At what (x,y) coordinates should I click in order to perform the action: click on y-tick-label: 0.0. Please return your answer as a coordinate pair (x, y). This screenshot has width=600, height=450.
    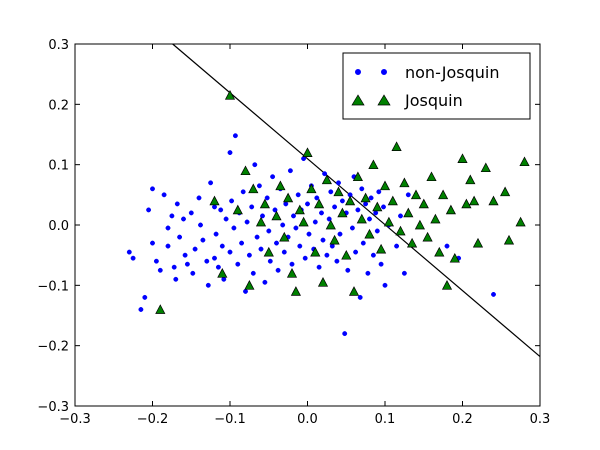
    Looking at the image, I should click on (58, 226).